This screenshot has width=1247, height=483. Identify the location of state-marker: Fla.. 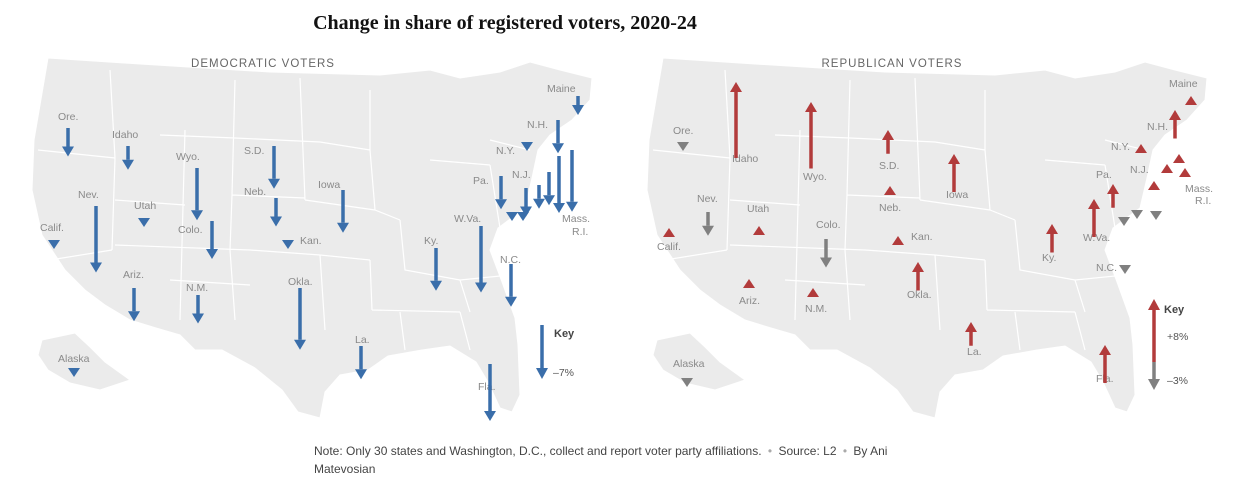
(487, 392).